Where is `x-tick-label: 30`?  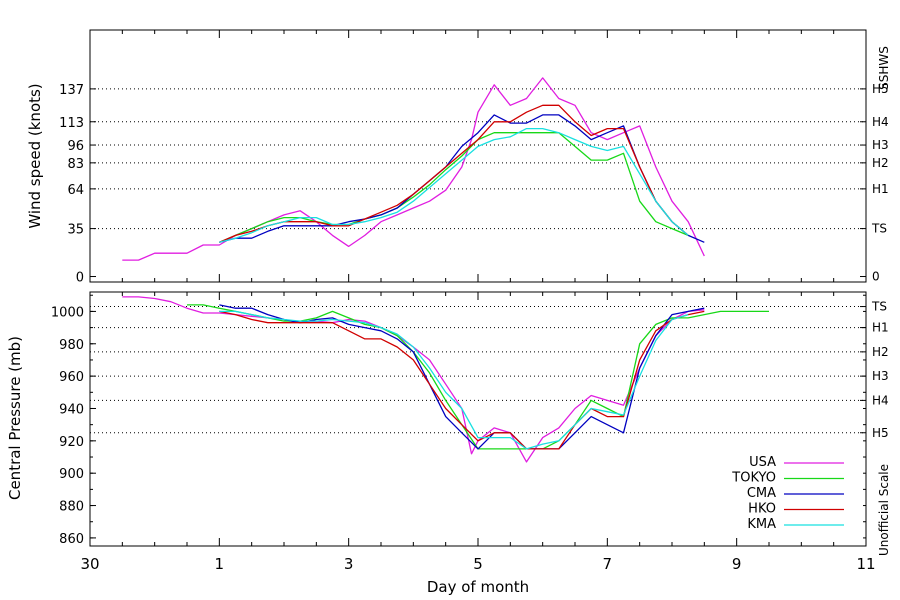
x-tick-label: 30 is located at coordinates (89, 564).